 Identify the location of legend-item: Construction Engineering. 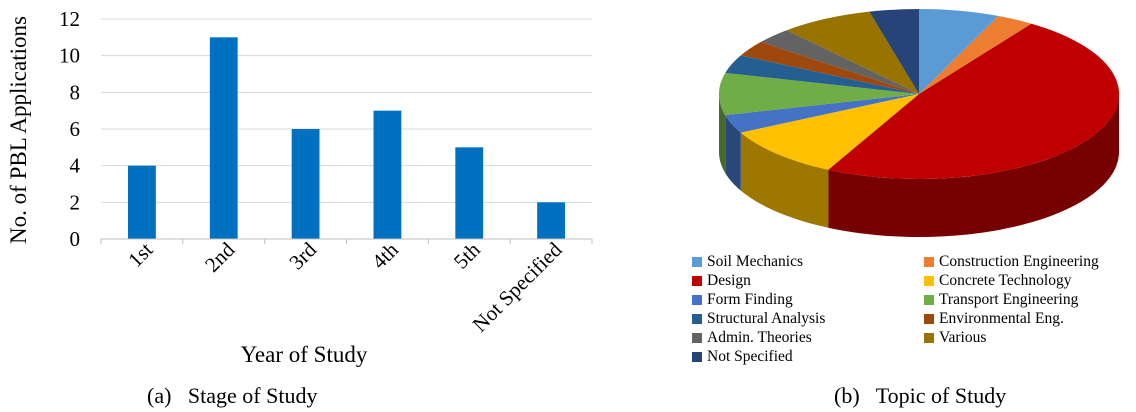
(1028, 262).